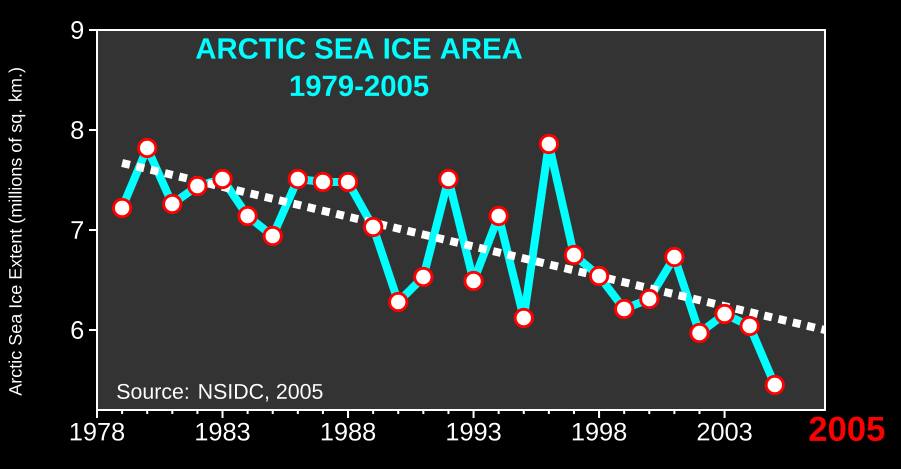 The height and width of the screenshot is (469, 901). What do you see at coordinates (77, 30) in the screenshot?
I see `y-tick-label: 9` at bounding box center [77, 30].